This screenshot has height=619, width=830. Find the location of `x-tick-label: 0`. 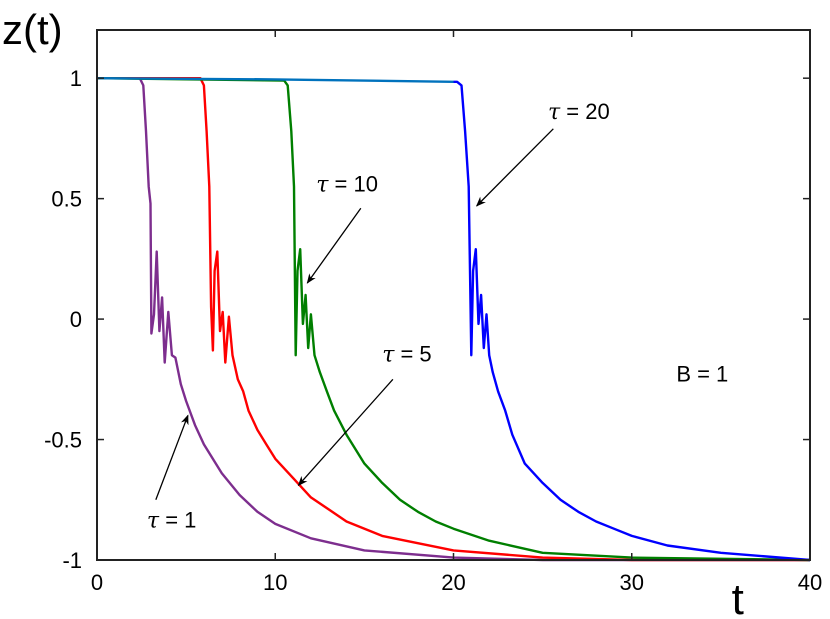

x-tick-label: 0 is located at coordinates (97, 582).